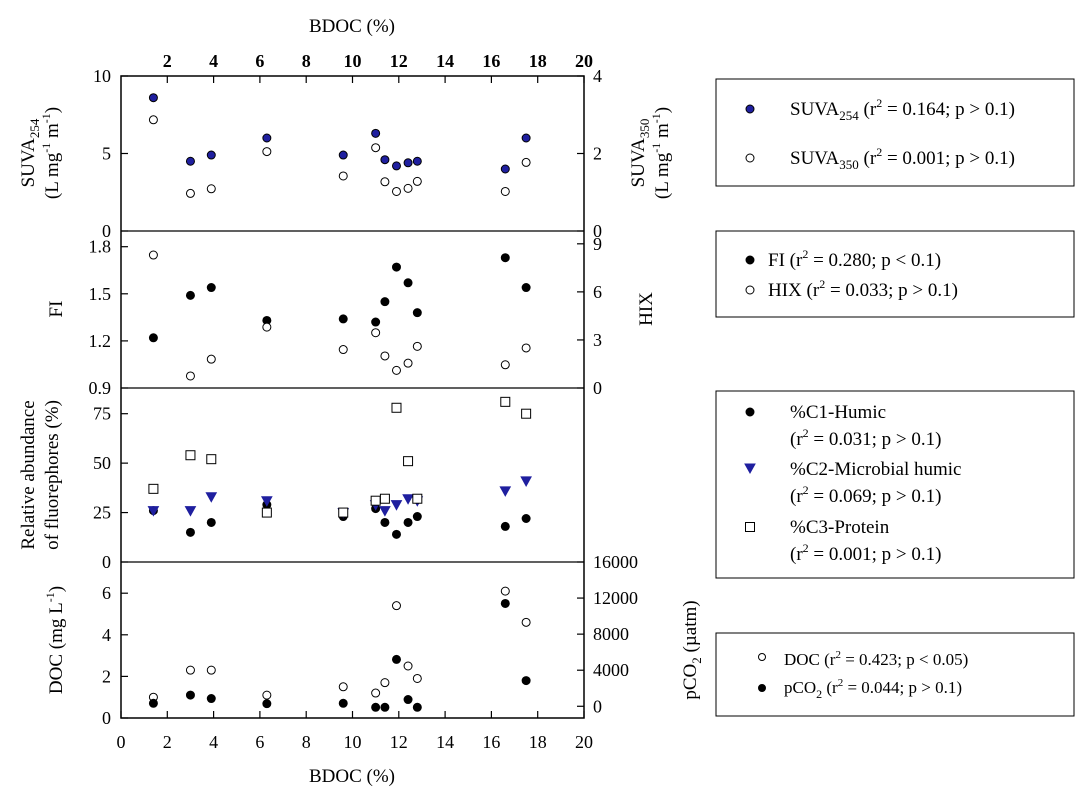  Describe the element at coordinates (640, 153) in the screenshot. I see `svg-text: SUVA350` at that location.